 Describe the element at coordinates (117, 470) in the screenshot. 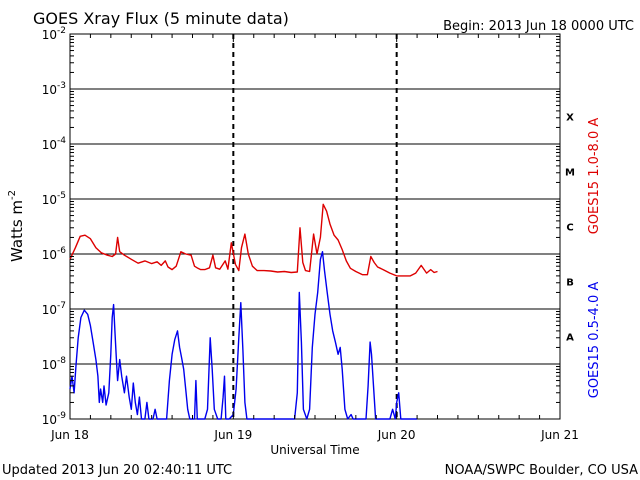

I see `updated-timestamp: Updated 2013 Jun 20 02:40:11 UTC` at that location.